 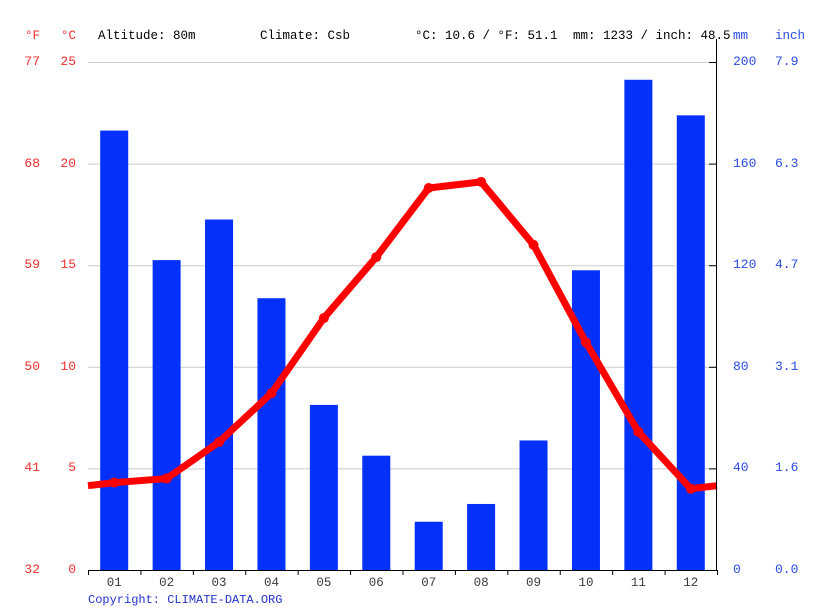 What do you see at coordinates (787, 366) in the screenshot?
I see `inch-tick-label: 3.1` at bounding box center [787, 366].